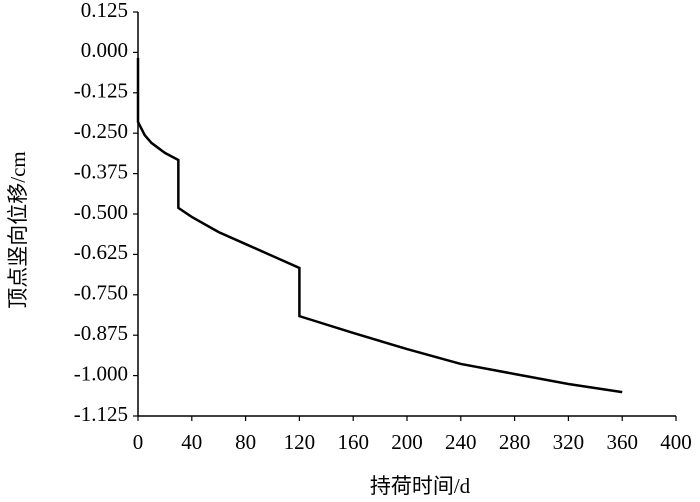 This screenshot has height=502, width=700. What do you see at coordinates (245, 442) in the screenshot?
I see `x-tick-label: 80` at bounding box center [245, 442].